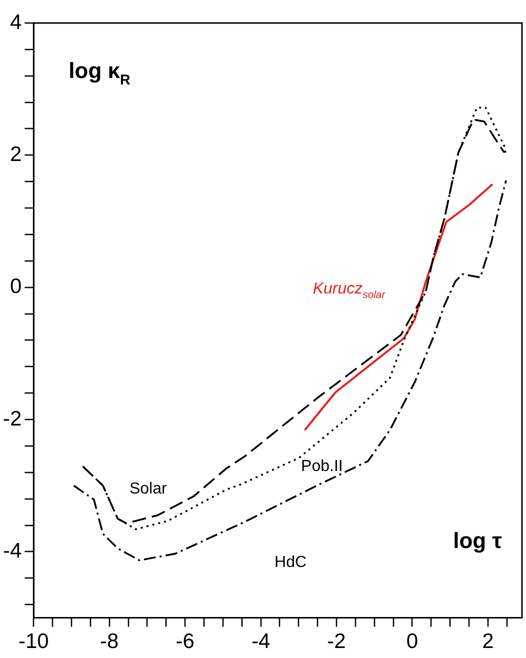 The image size is (526, 658). Describe the element at coordinates (16, 286) in the screenshot. I see `y-tick-label: 0` at that location.